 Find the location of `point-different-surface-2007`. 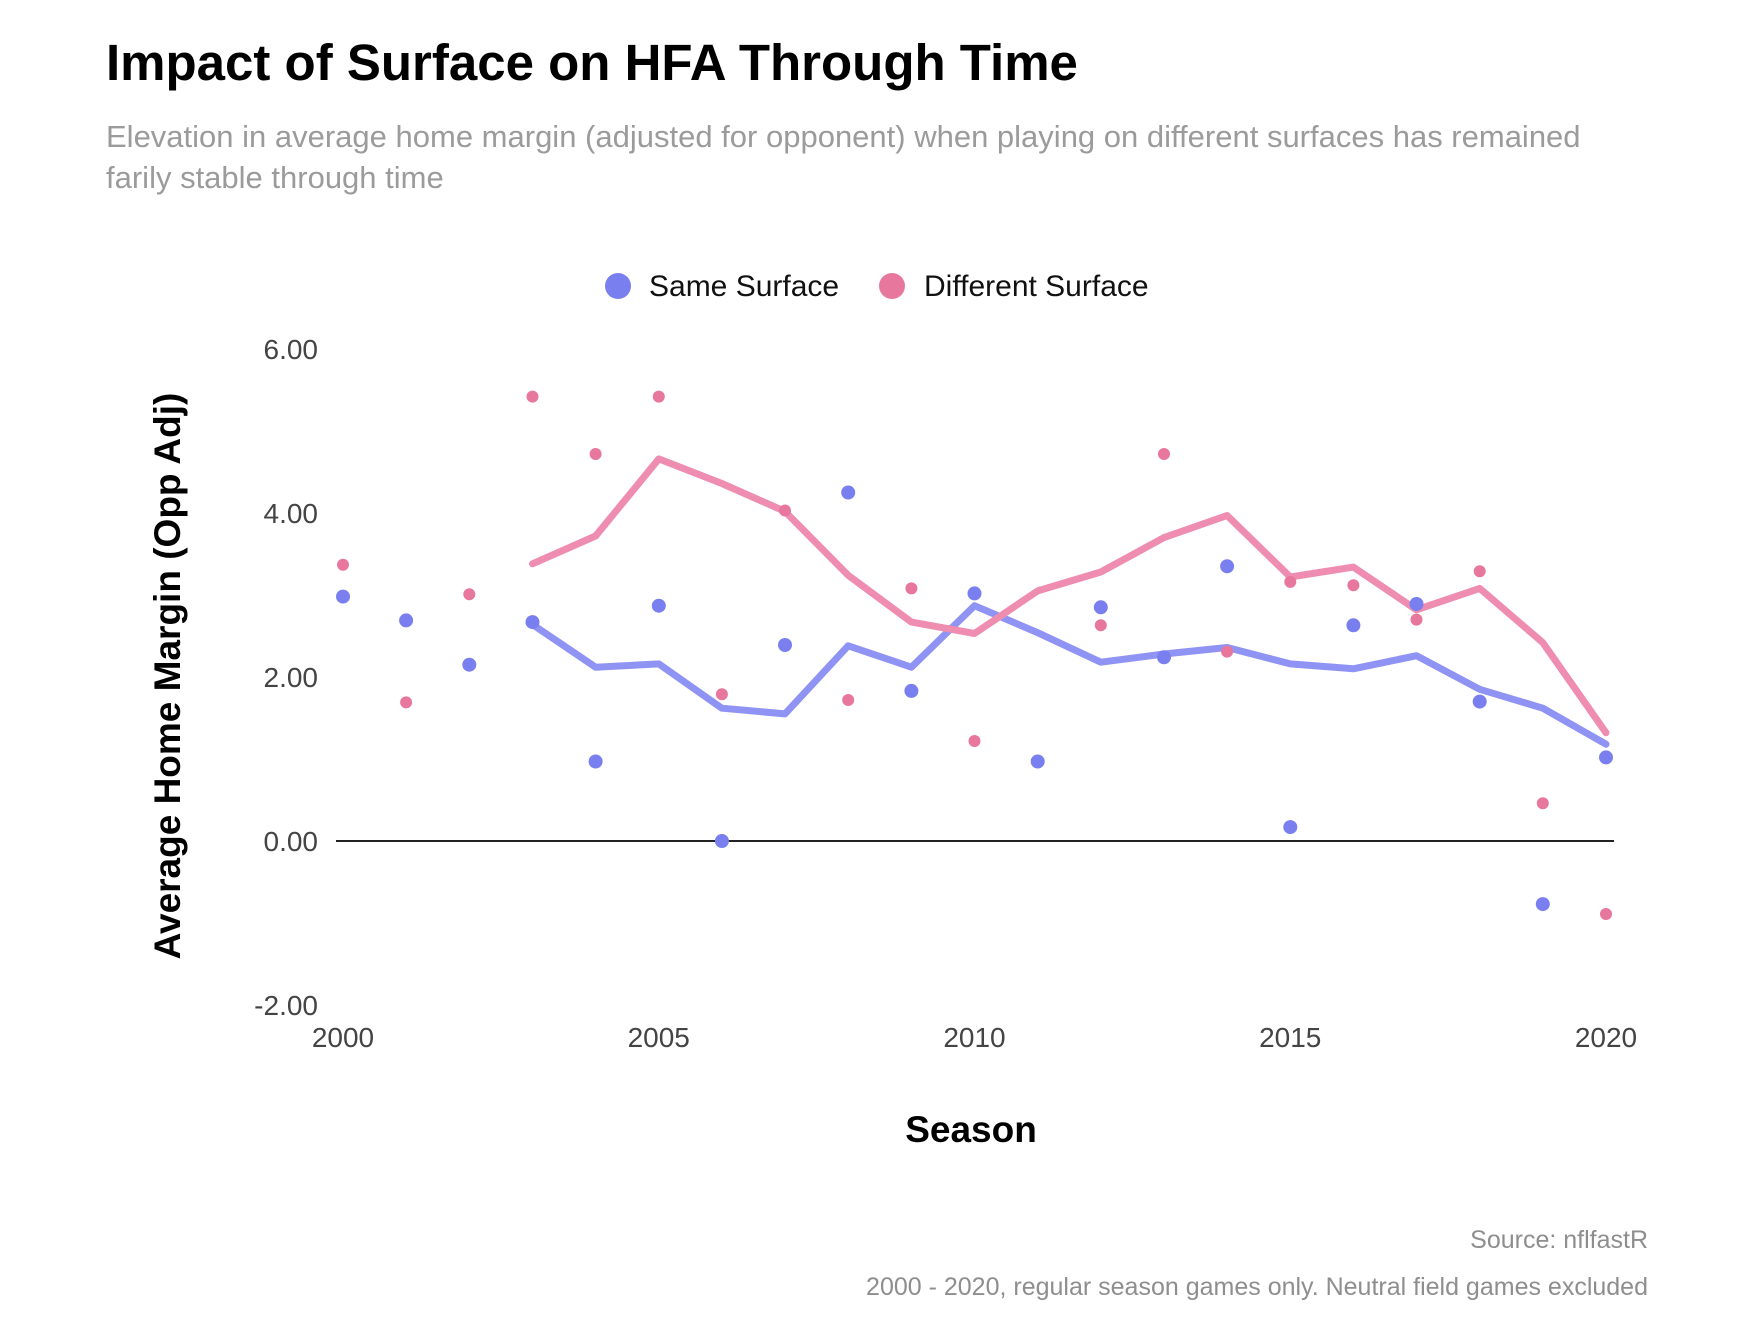

point-different-surface-2007 is located at coordinates (785, 510).